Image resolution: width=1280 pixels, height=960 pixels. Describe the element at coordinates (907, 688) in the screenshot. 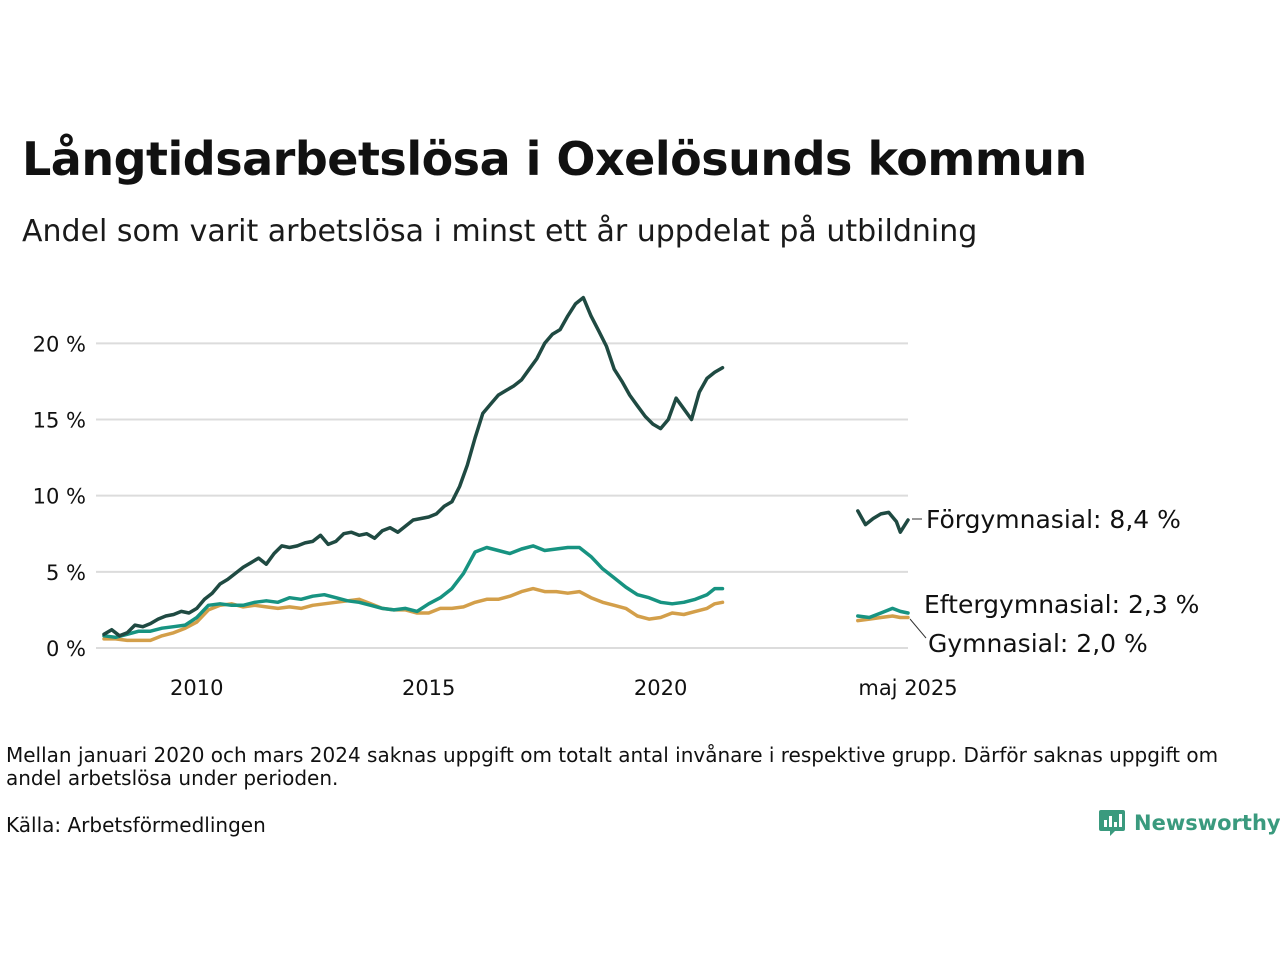

I see `x-tick-label: maj 2025` at that location.